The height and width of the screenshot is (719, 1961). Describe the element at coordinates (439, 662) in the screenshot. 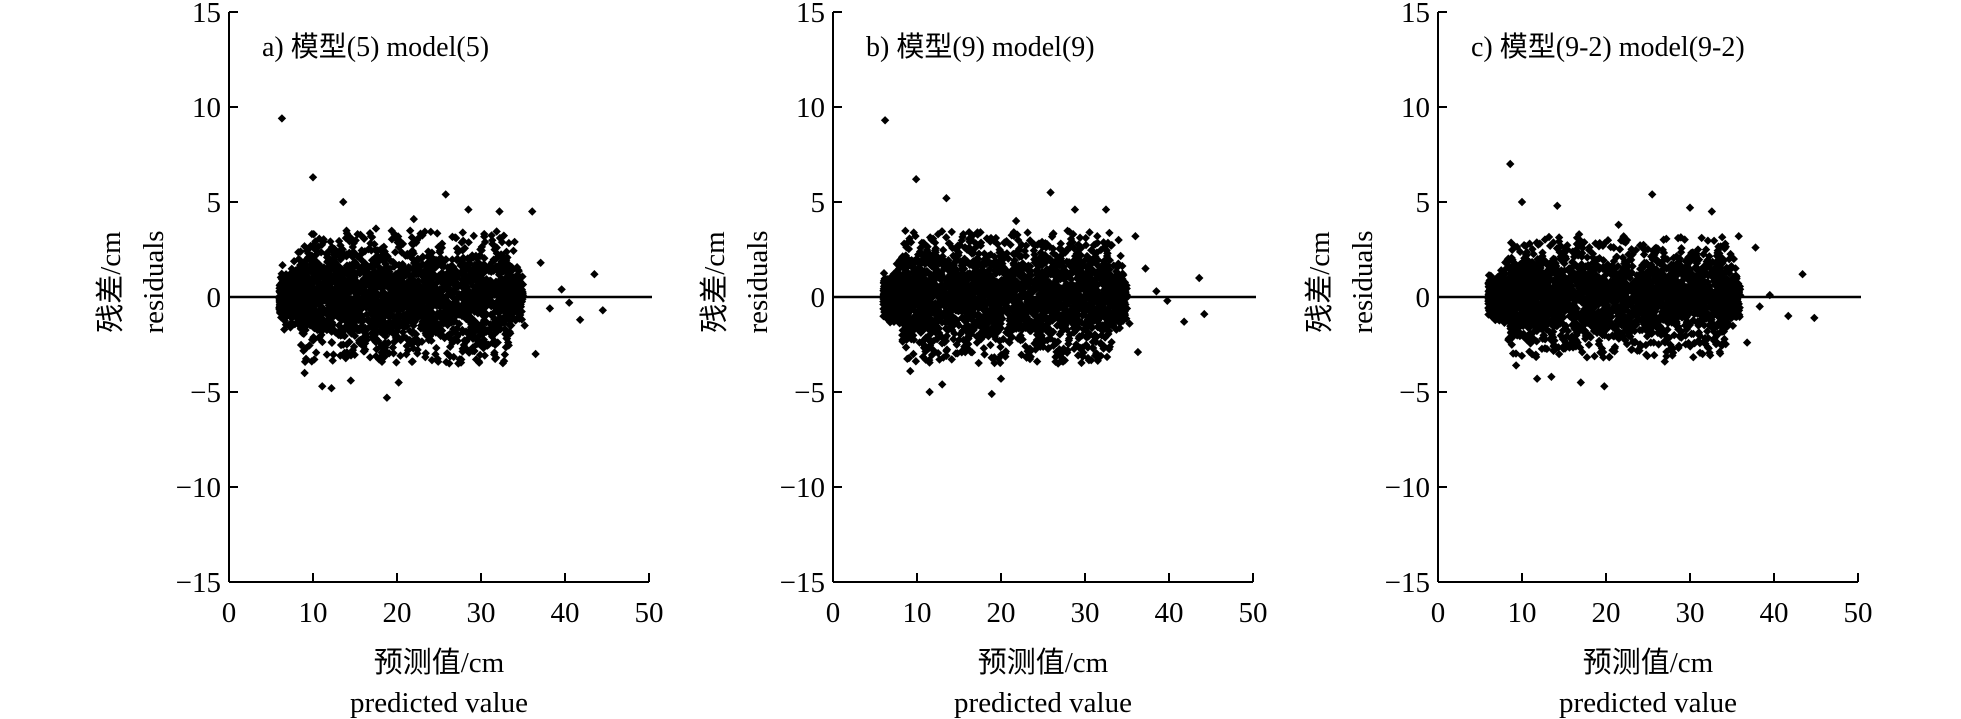

I see `x-axis-label: 预测值/cm` at that location.